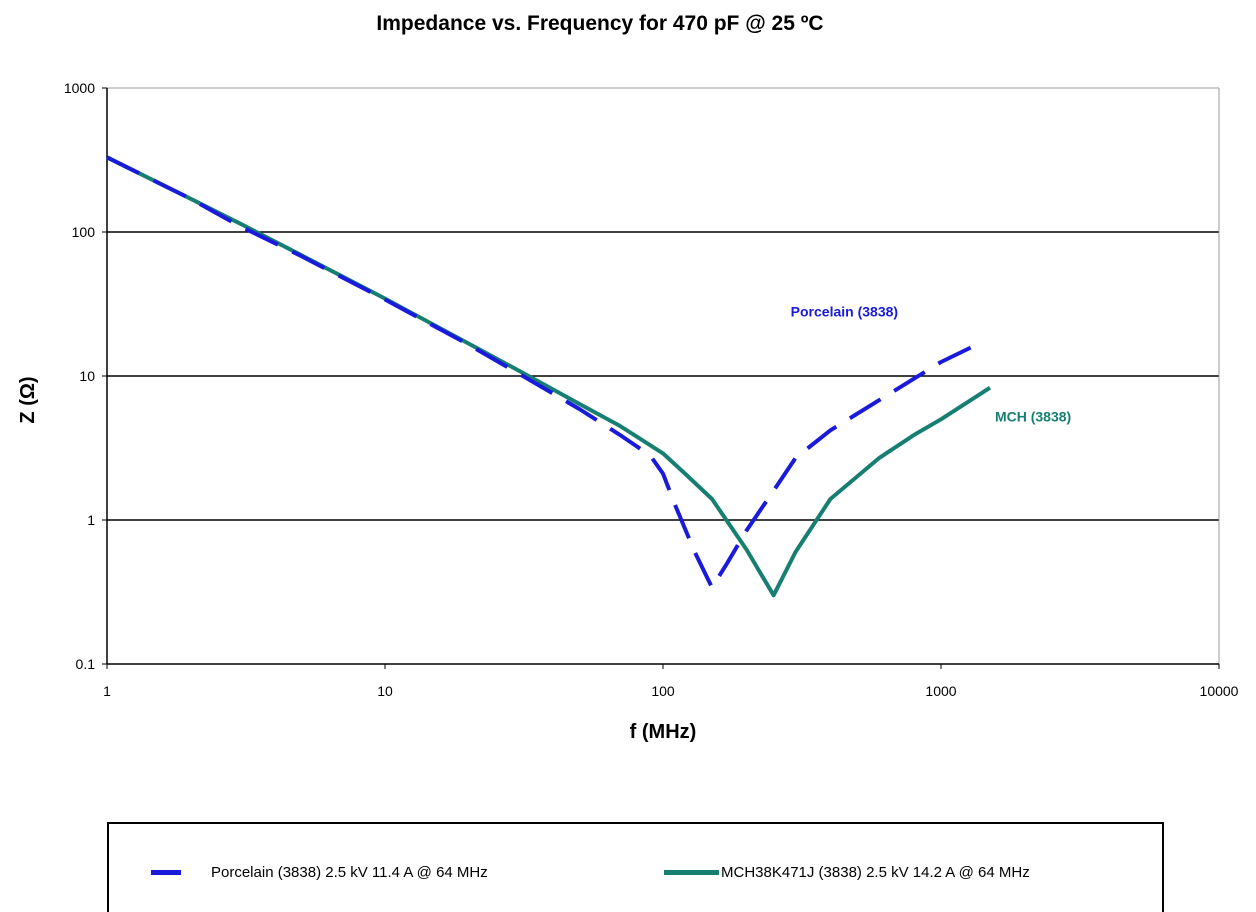 This screenshot has height=912, width=1256. What do you see at coordinates (28, 399) in the screenshot?
I see `y-axis-label: Z (Ω)` at bounding box center [28, 399].